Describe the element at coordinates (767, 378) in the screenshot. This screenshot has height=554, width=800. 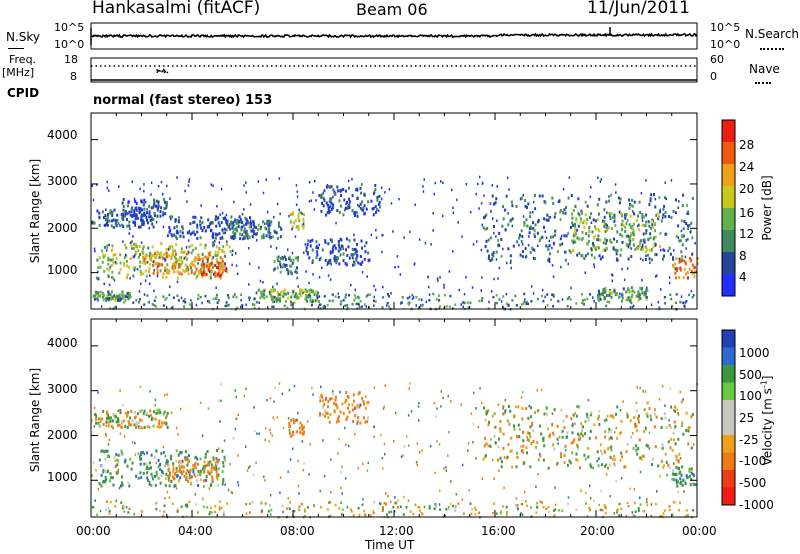
I see `velocity-colorbar-label-end: ]` at that location.